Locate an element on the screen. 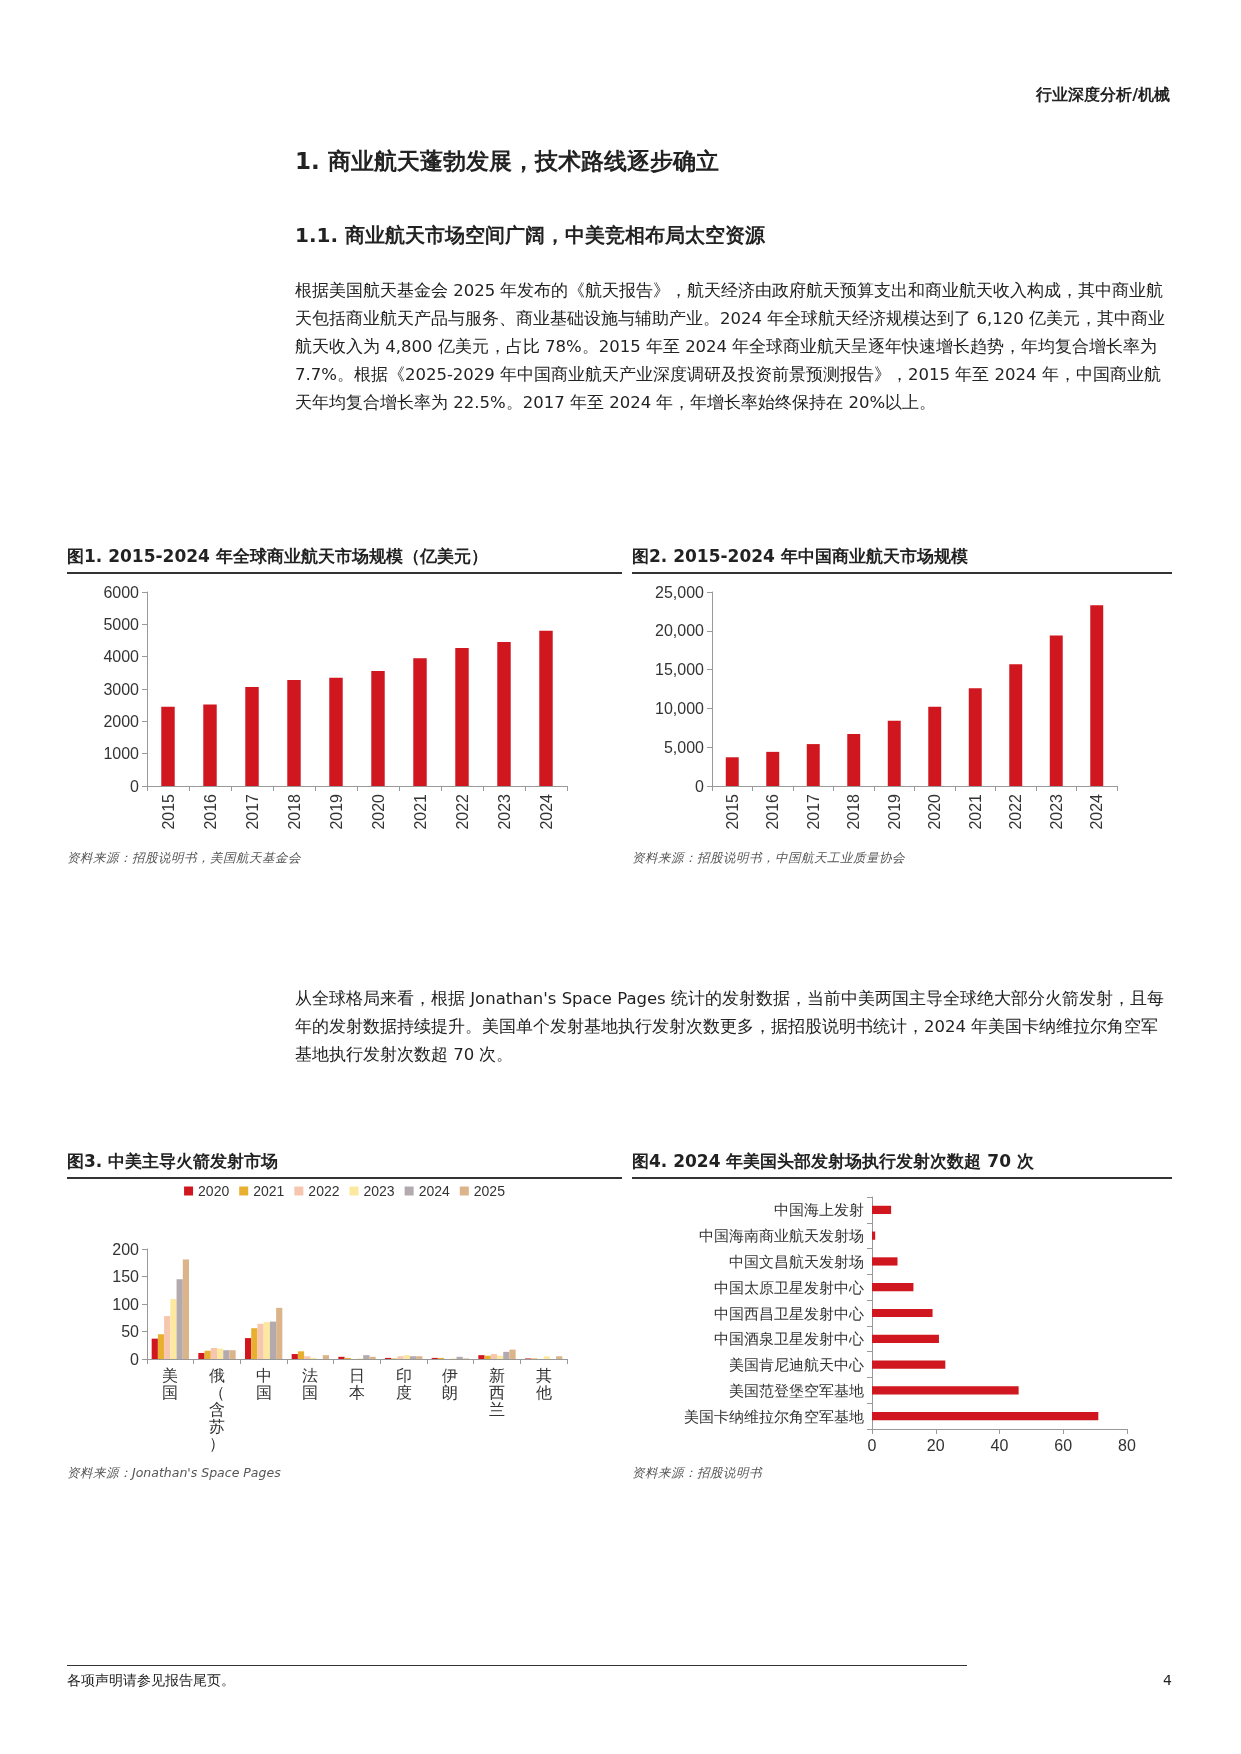  y-tick-label: 中国太原卫星发射中心 is located at coordinates (789, 1287).